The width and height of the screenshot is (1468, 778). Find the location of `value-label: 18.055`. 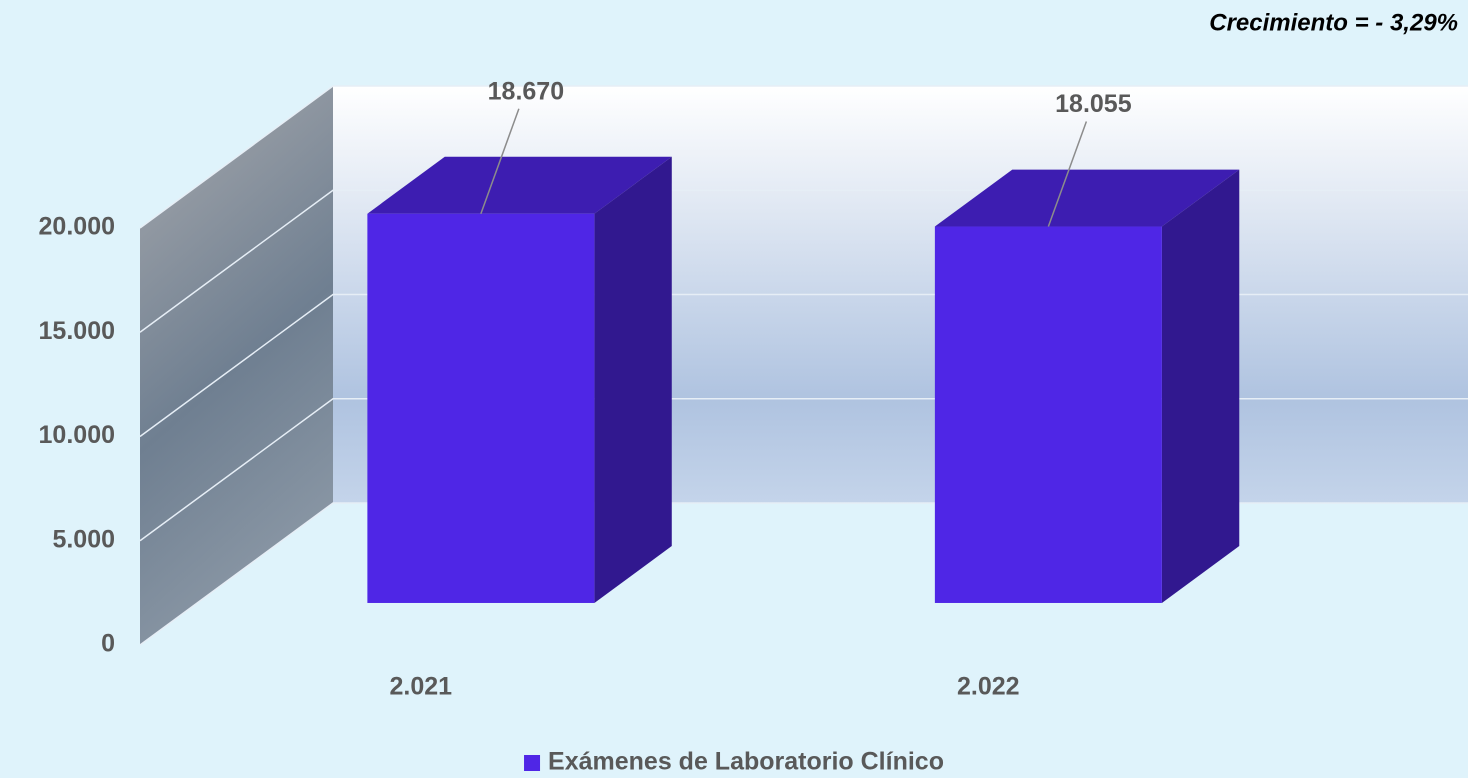

value-label: 18.055 is located at coordinates (1093, 104).